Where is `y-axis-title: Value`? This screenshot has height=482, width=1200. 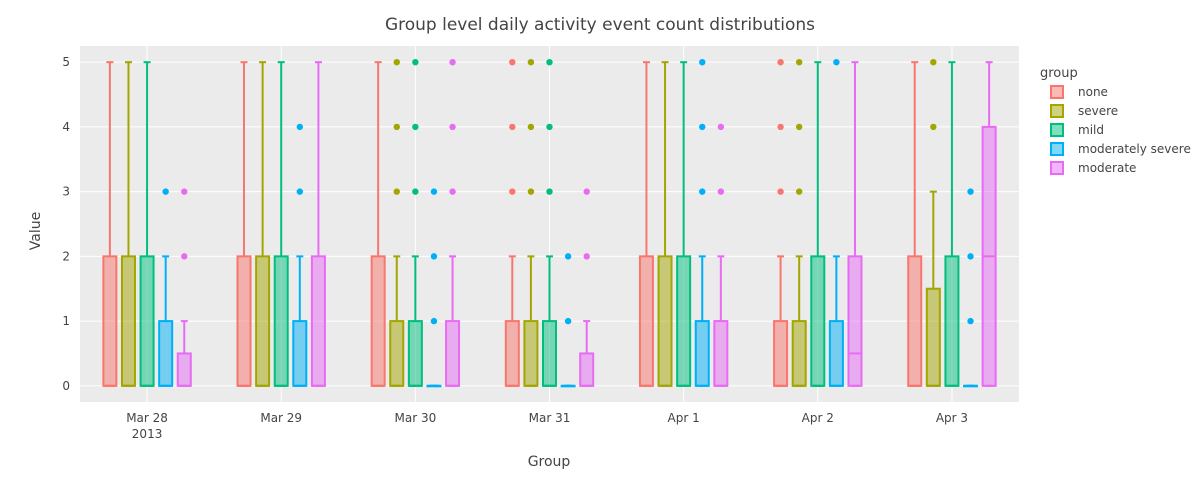 y-axis-title: Value is located at coordinates (36, 231).